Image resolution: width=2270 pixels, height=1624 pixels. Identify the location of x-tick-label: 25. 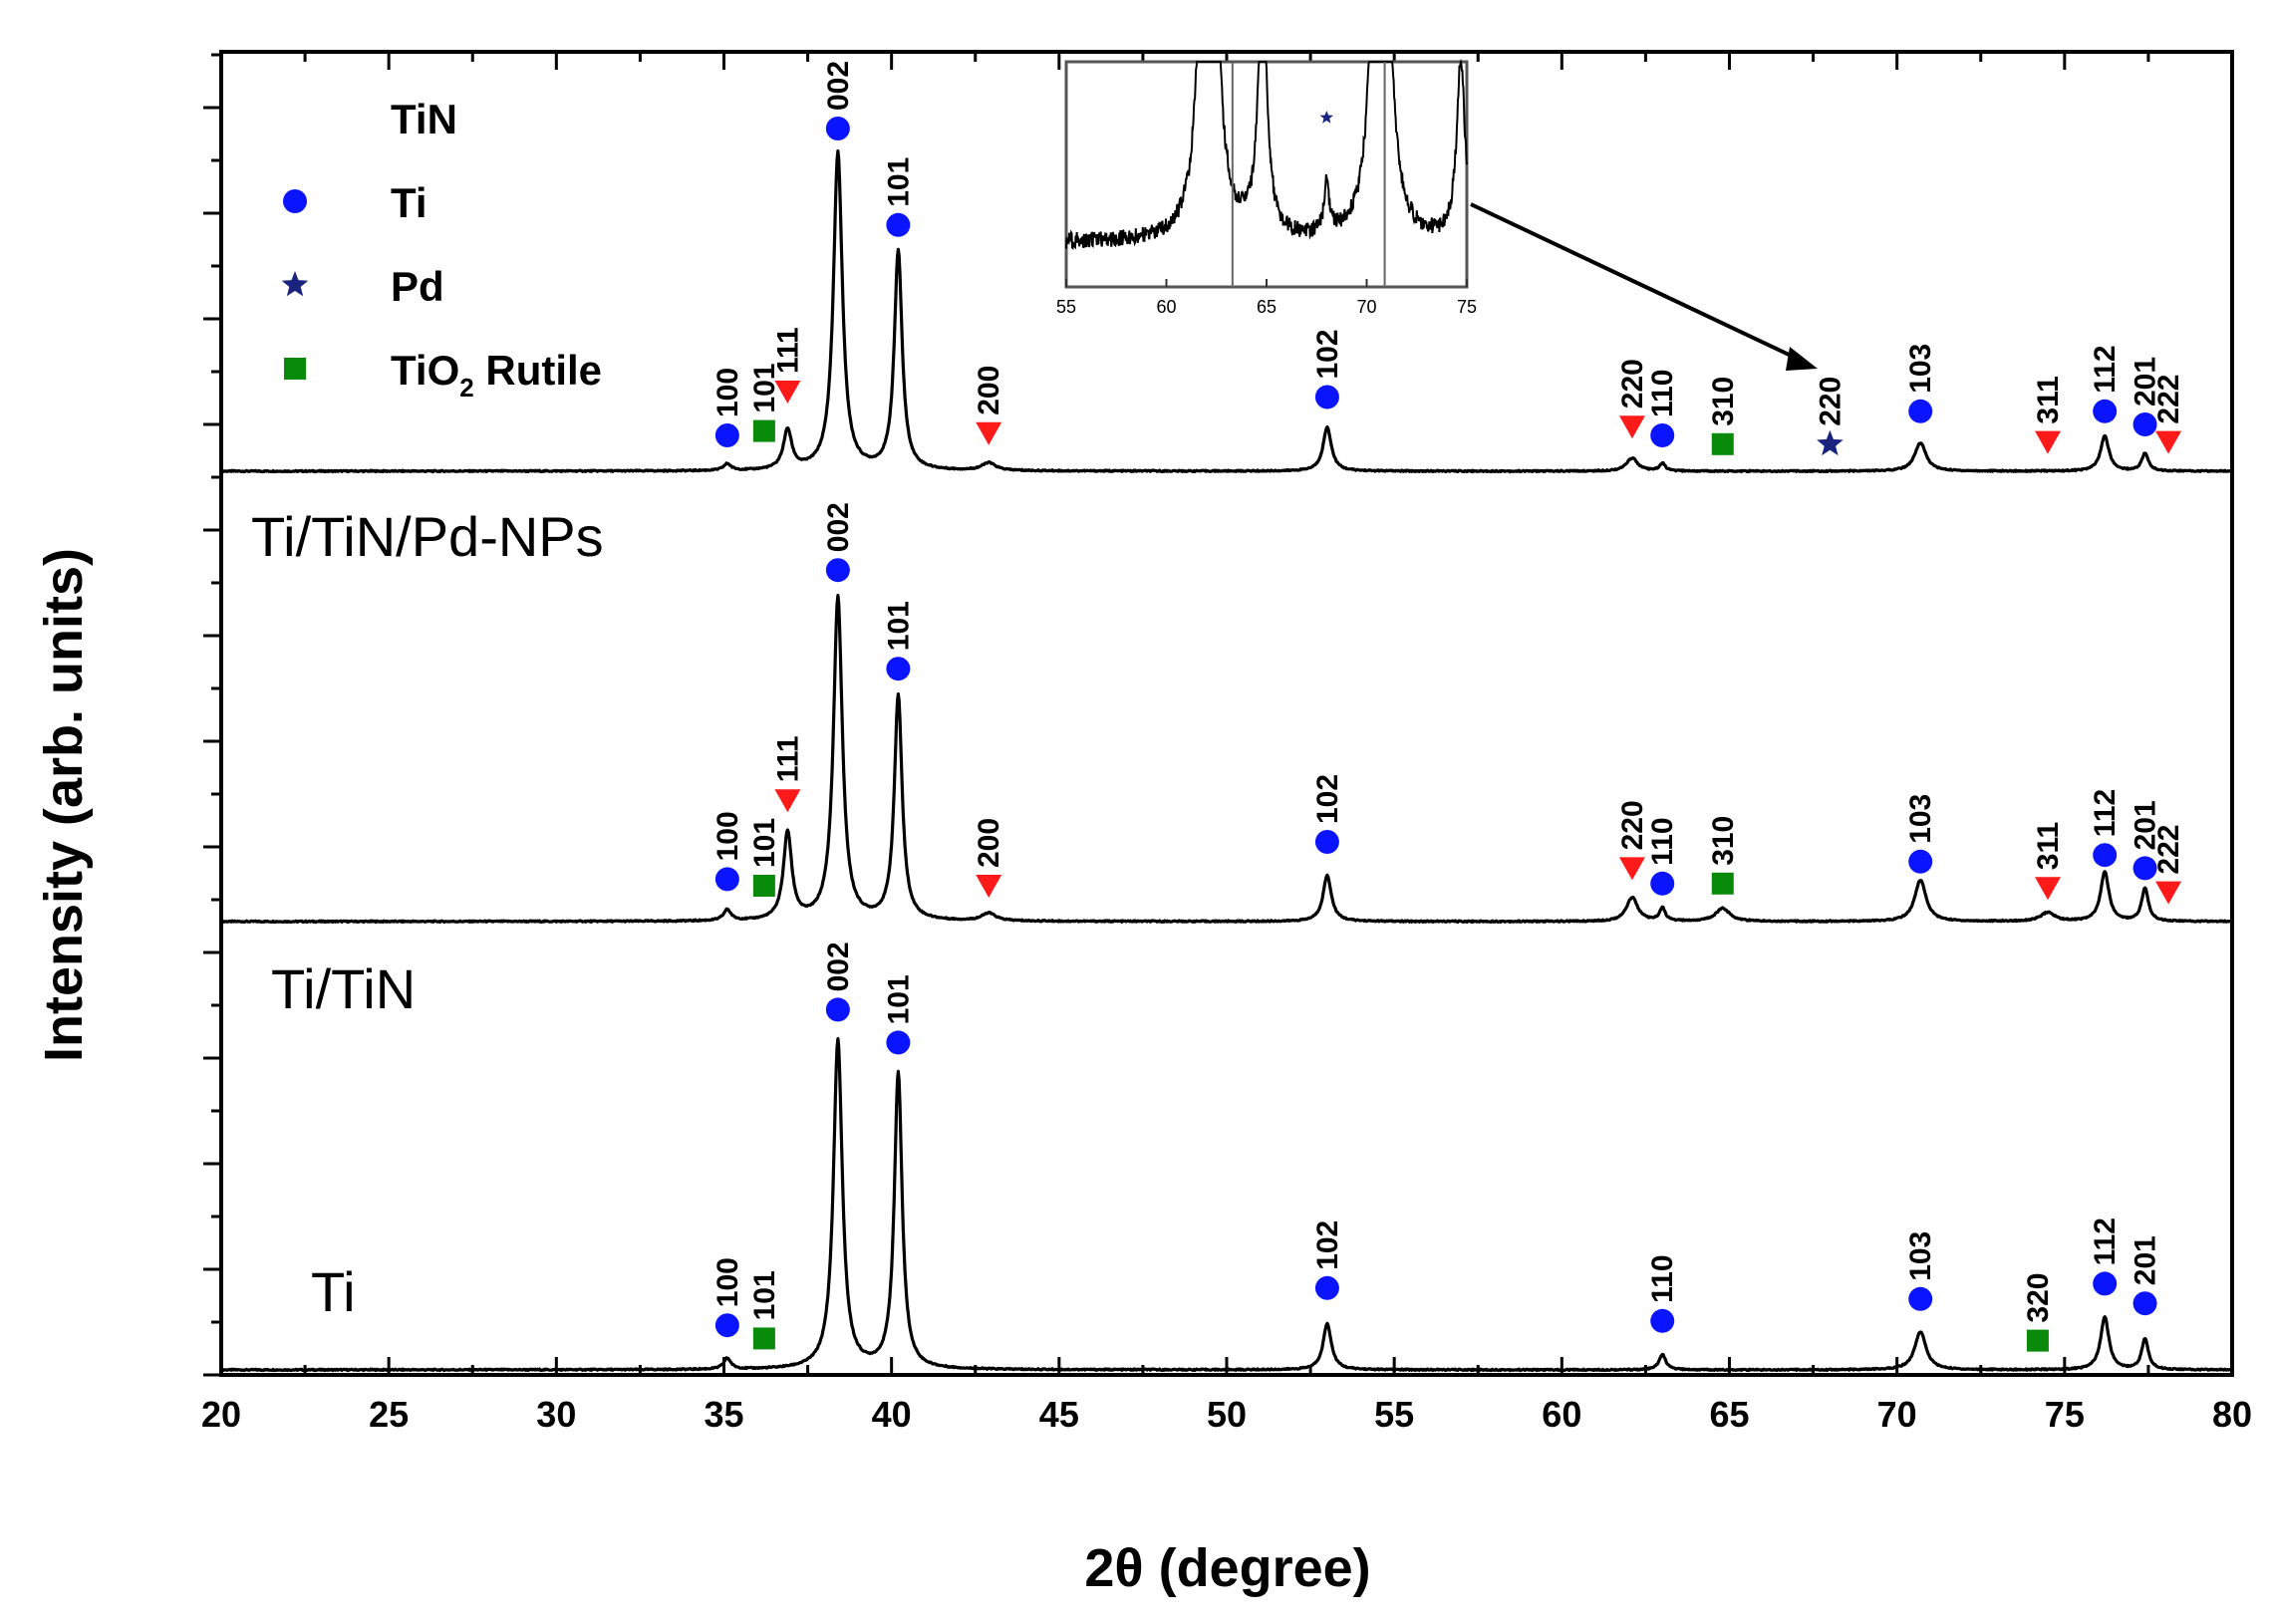
(389, 1415).